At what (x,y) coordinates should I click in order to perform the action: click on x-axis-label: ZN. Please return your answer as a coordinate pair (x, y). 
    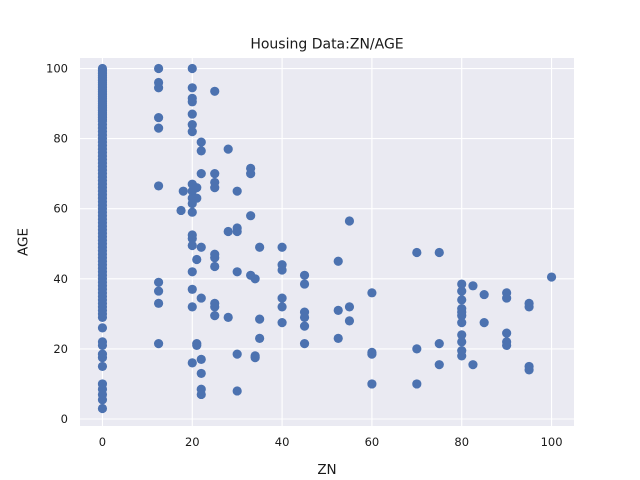
    Looking at the image, I should click on (326, 470).